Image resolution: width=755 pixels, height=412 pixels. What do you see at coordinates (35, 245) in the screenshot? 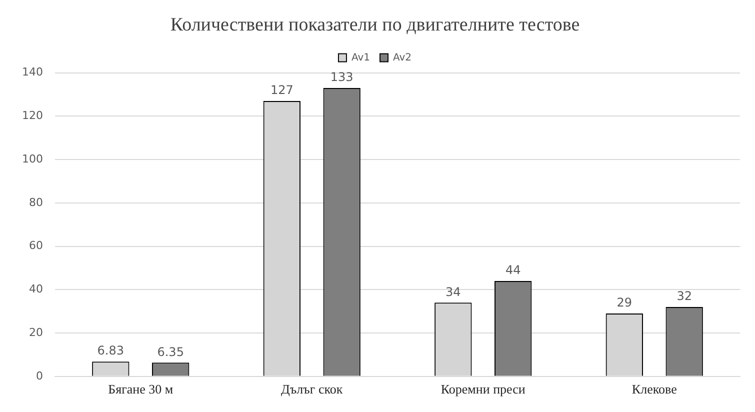
I see `y-tick-label: 60` at bounding box center [35, 245].